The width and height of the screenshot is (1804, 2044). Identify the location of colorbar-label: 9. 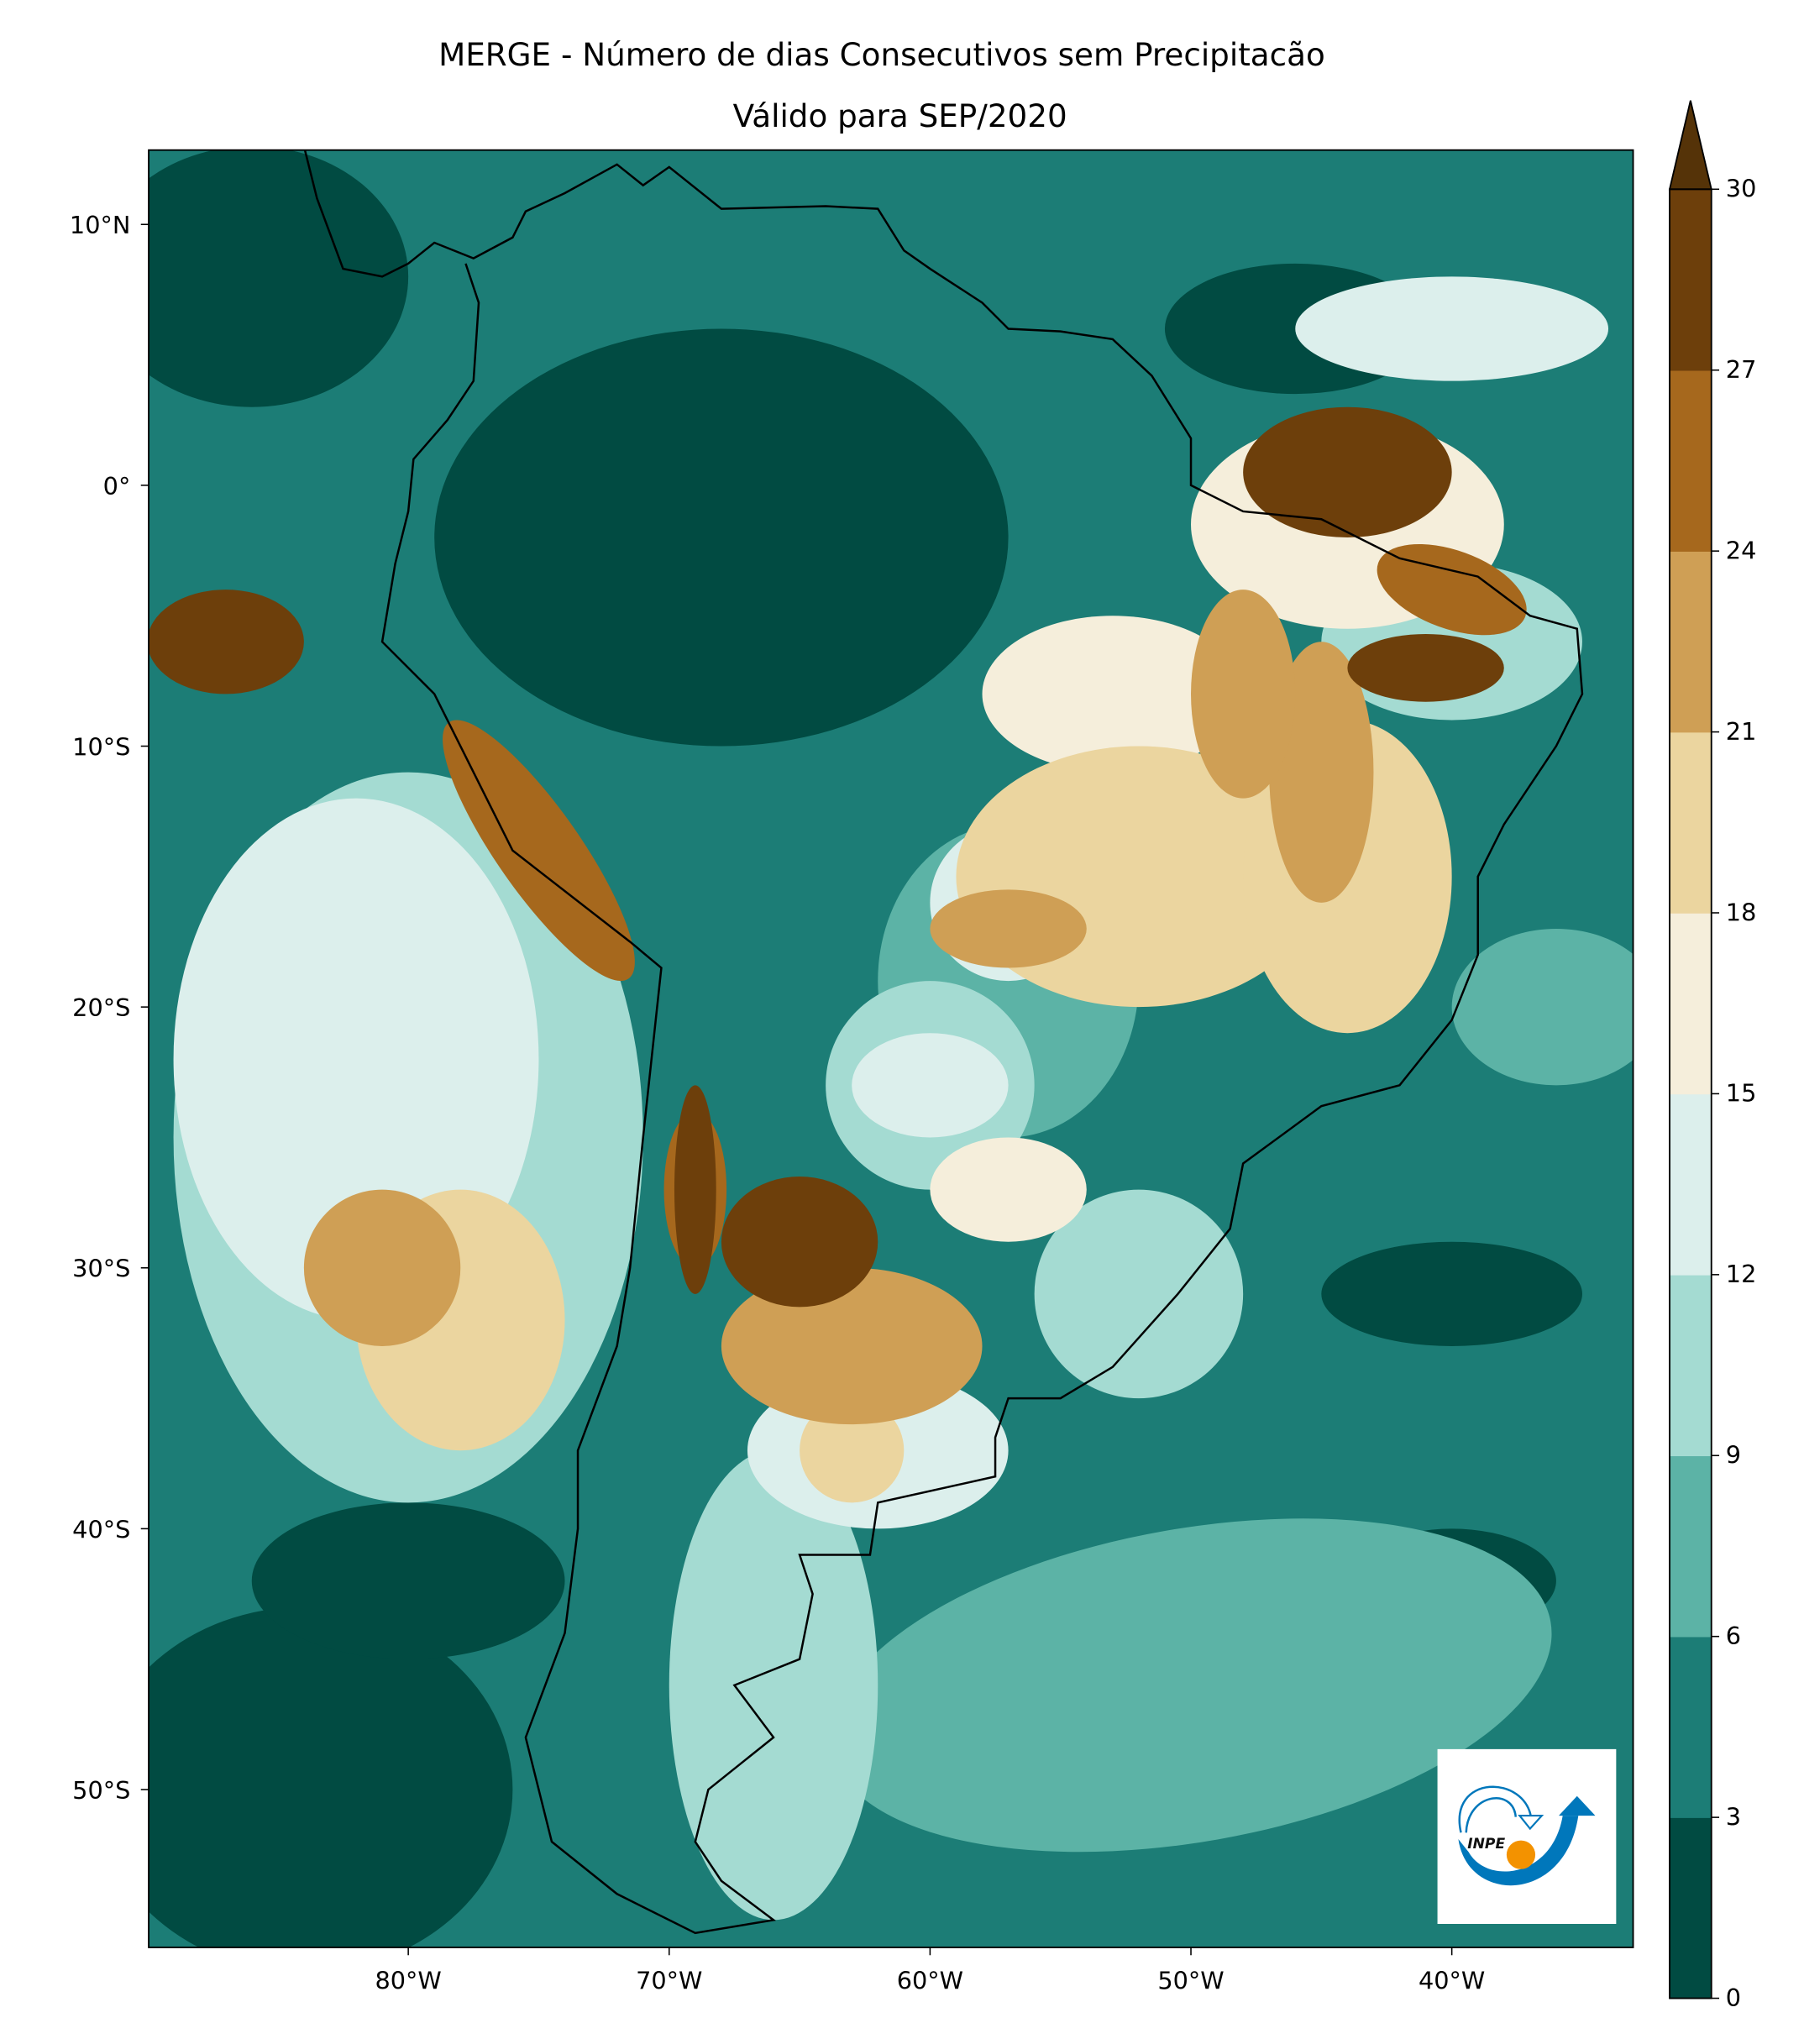
(1733, 1455).